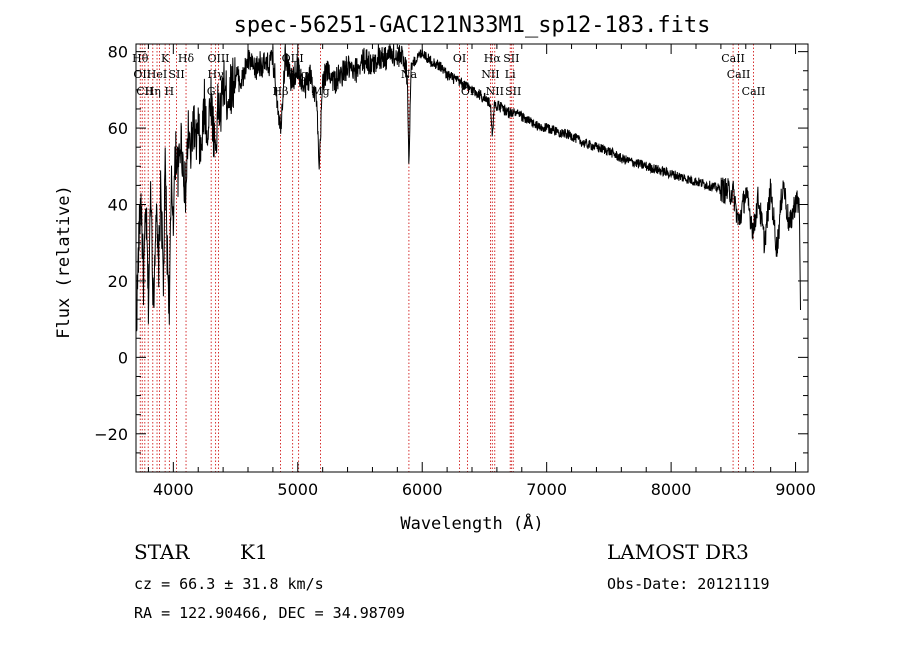 The height and width of the screenshot is (649, 900). Describe the element at coordinates (493, 58) in the screenshot. I see `line-label: Hα` at that location.